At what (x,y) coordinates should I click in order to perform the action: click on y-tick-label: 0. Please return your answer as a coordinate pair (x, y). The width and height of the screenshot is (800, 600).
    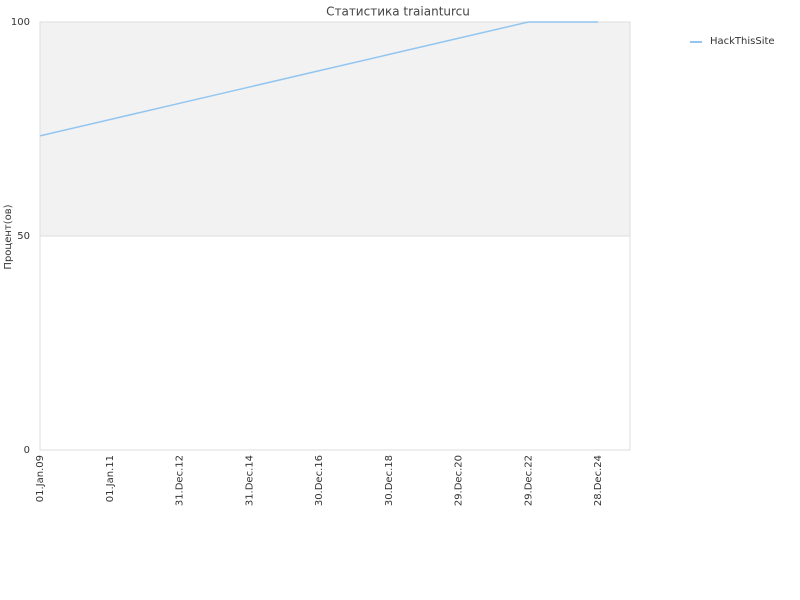
    Looking at the image, I should click on (27, 450).